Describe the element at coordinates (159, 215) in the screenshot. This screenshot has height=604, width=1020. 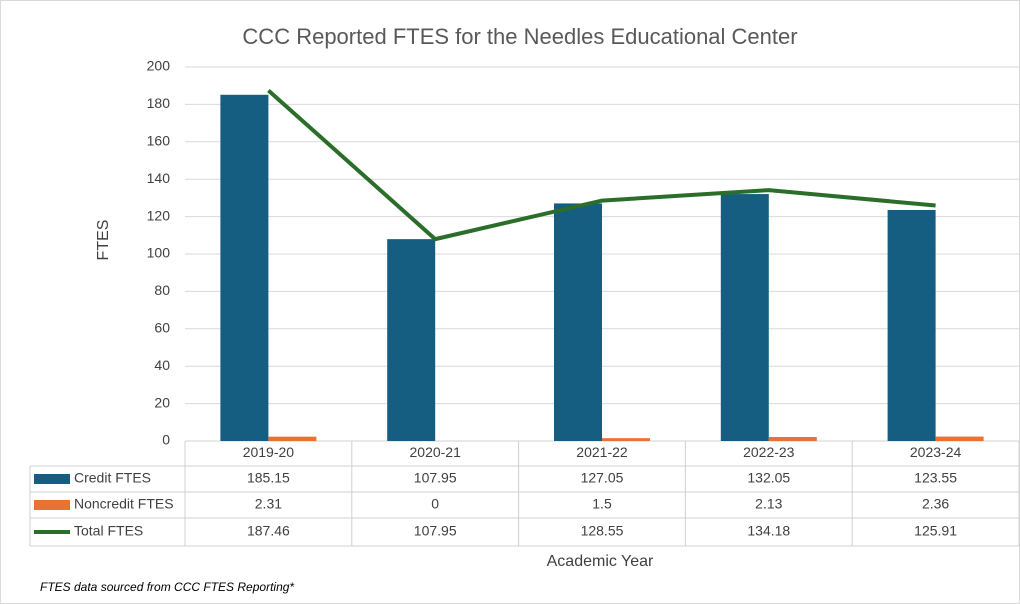
I see `y-tick-label: 120` at that location.